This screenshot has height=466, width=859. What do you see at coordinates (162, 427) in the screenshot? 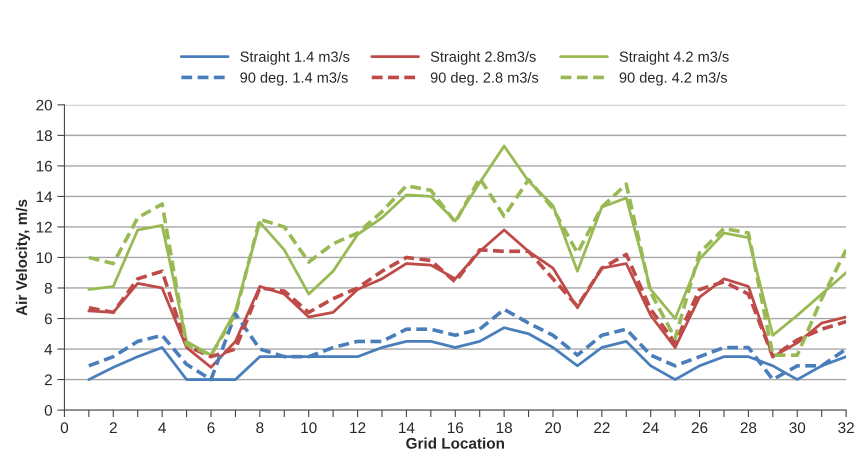
I see `x-tick-label: 4` at bounding box center [162, 427].